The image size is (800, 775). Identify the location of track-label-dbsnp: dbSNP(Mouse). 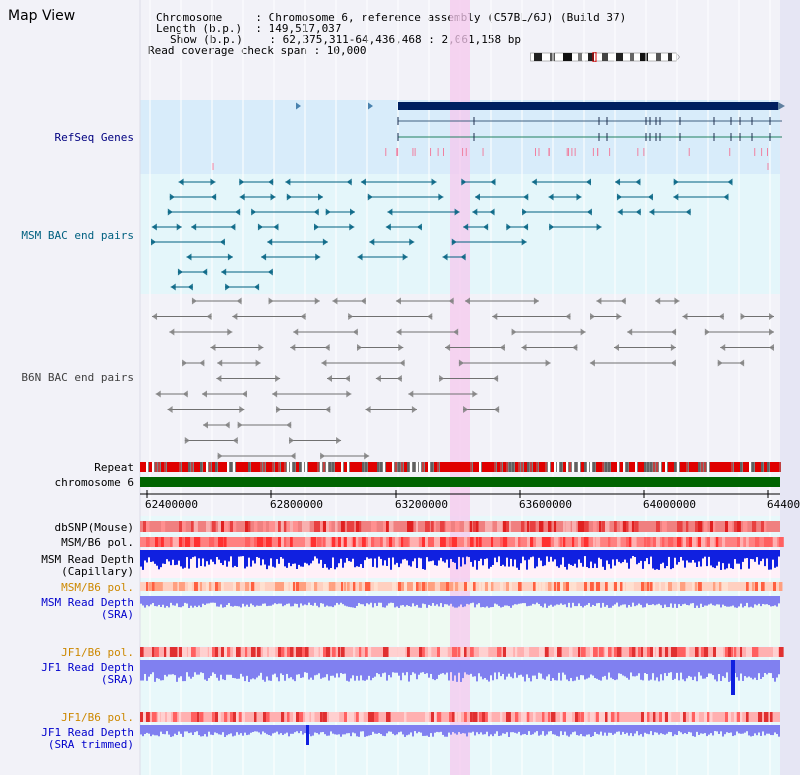
(94, 527).